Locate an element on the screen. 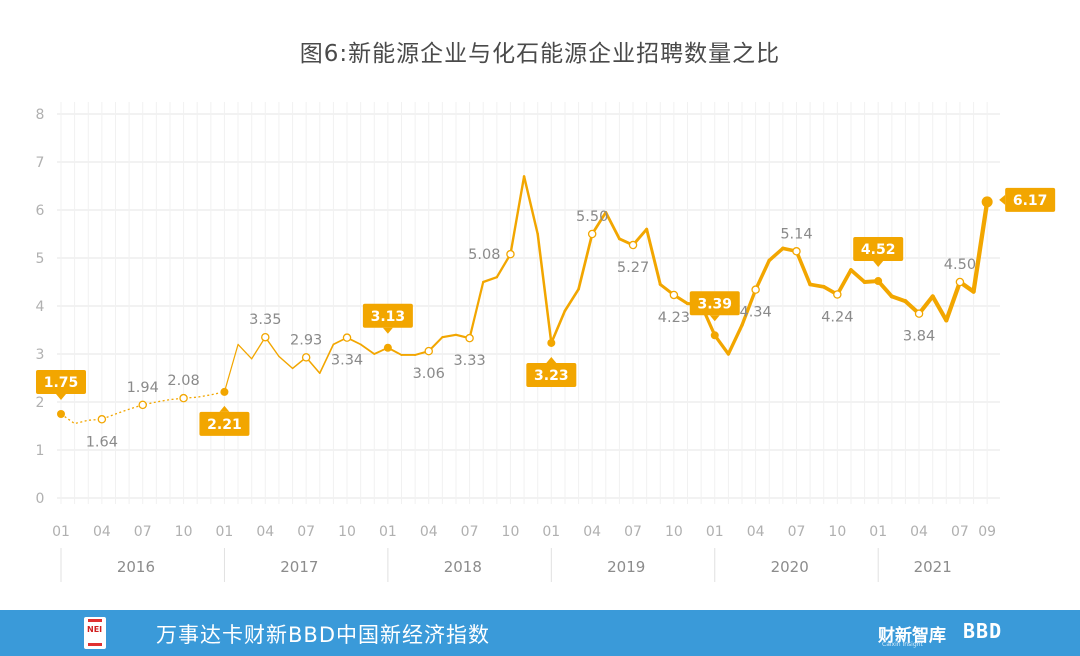 The height and width of the screenshot is (656, 1080). caixin-insight-subtitle: Caixin Insight is located at coordinates (902, 644).